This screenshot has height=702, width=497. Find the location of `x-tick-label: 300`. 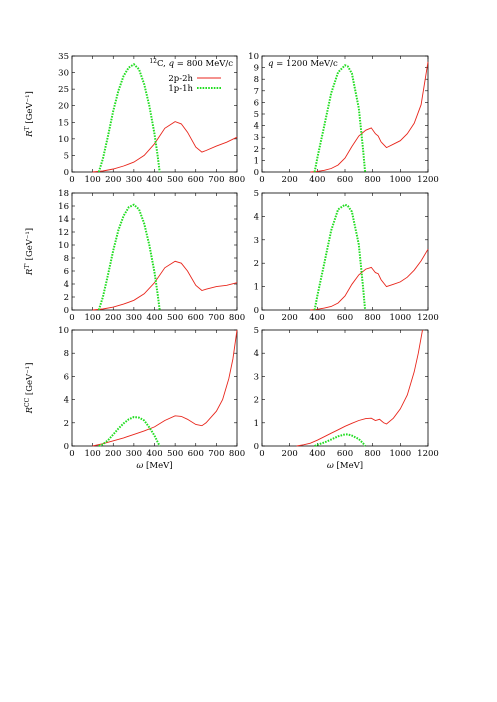

x-tick-label: 300 is located at coordinates (134, 180).